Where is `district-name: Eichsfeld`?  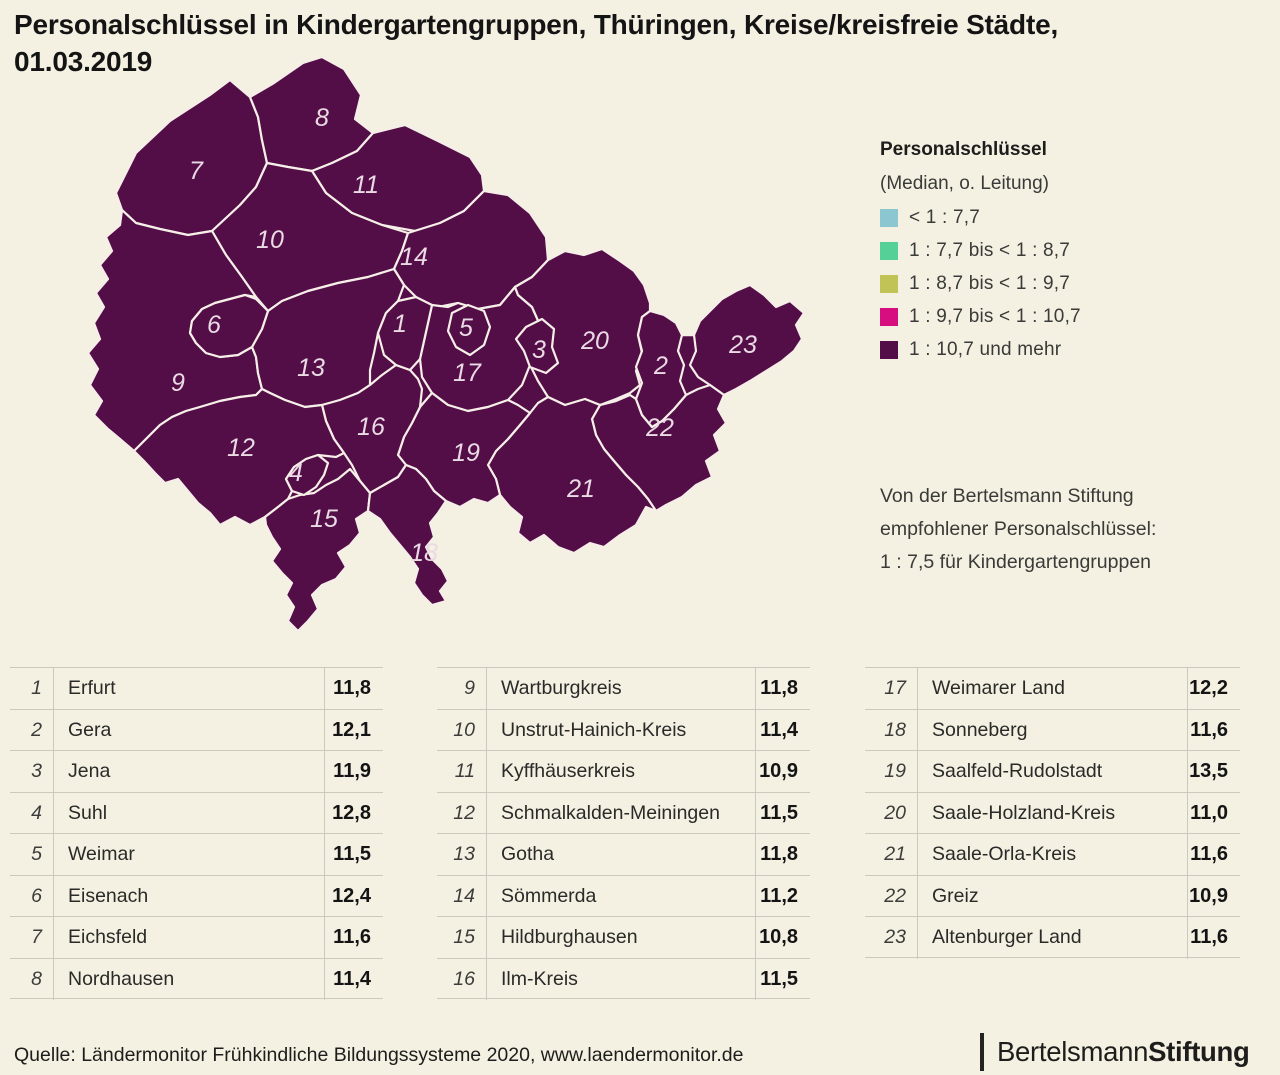 district-name: Eichsfeld is located at coordinates (189, 938).